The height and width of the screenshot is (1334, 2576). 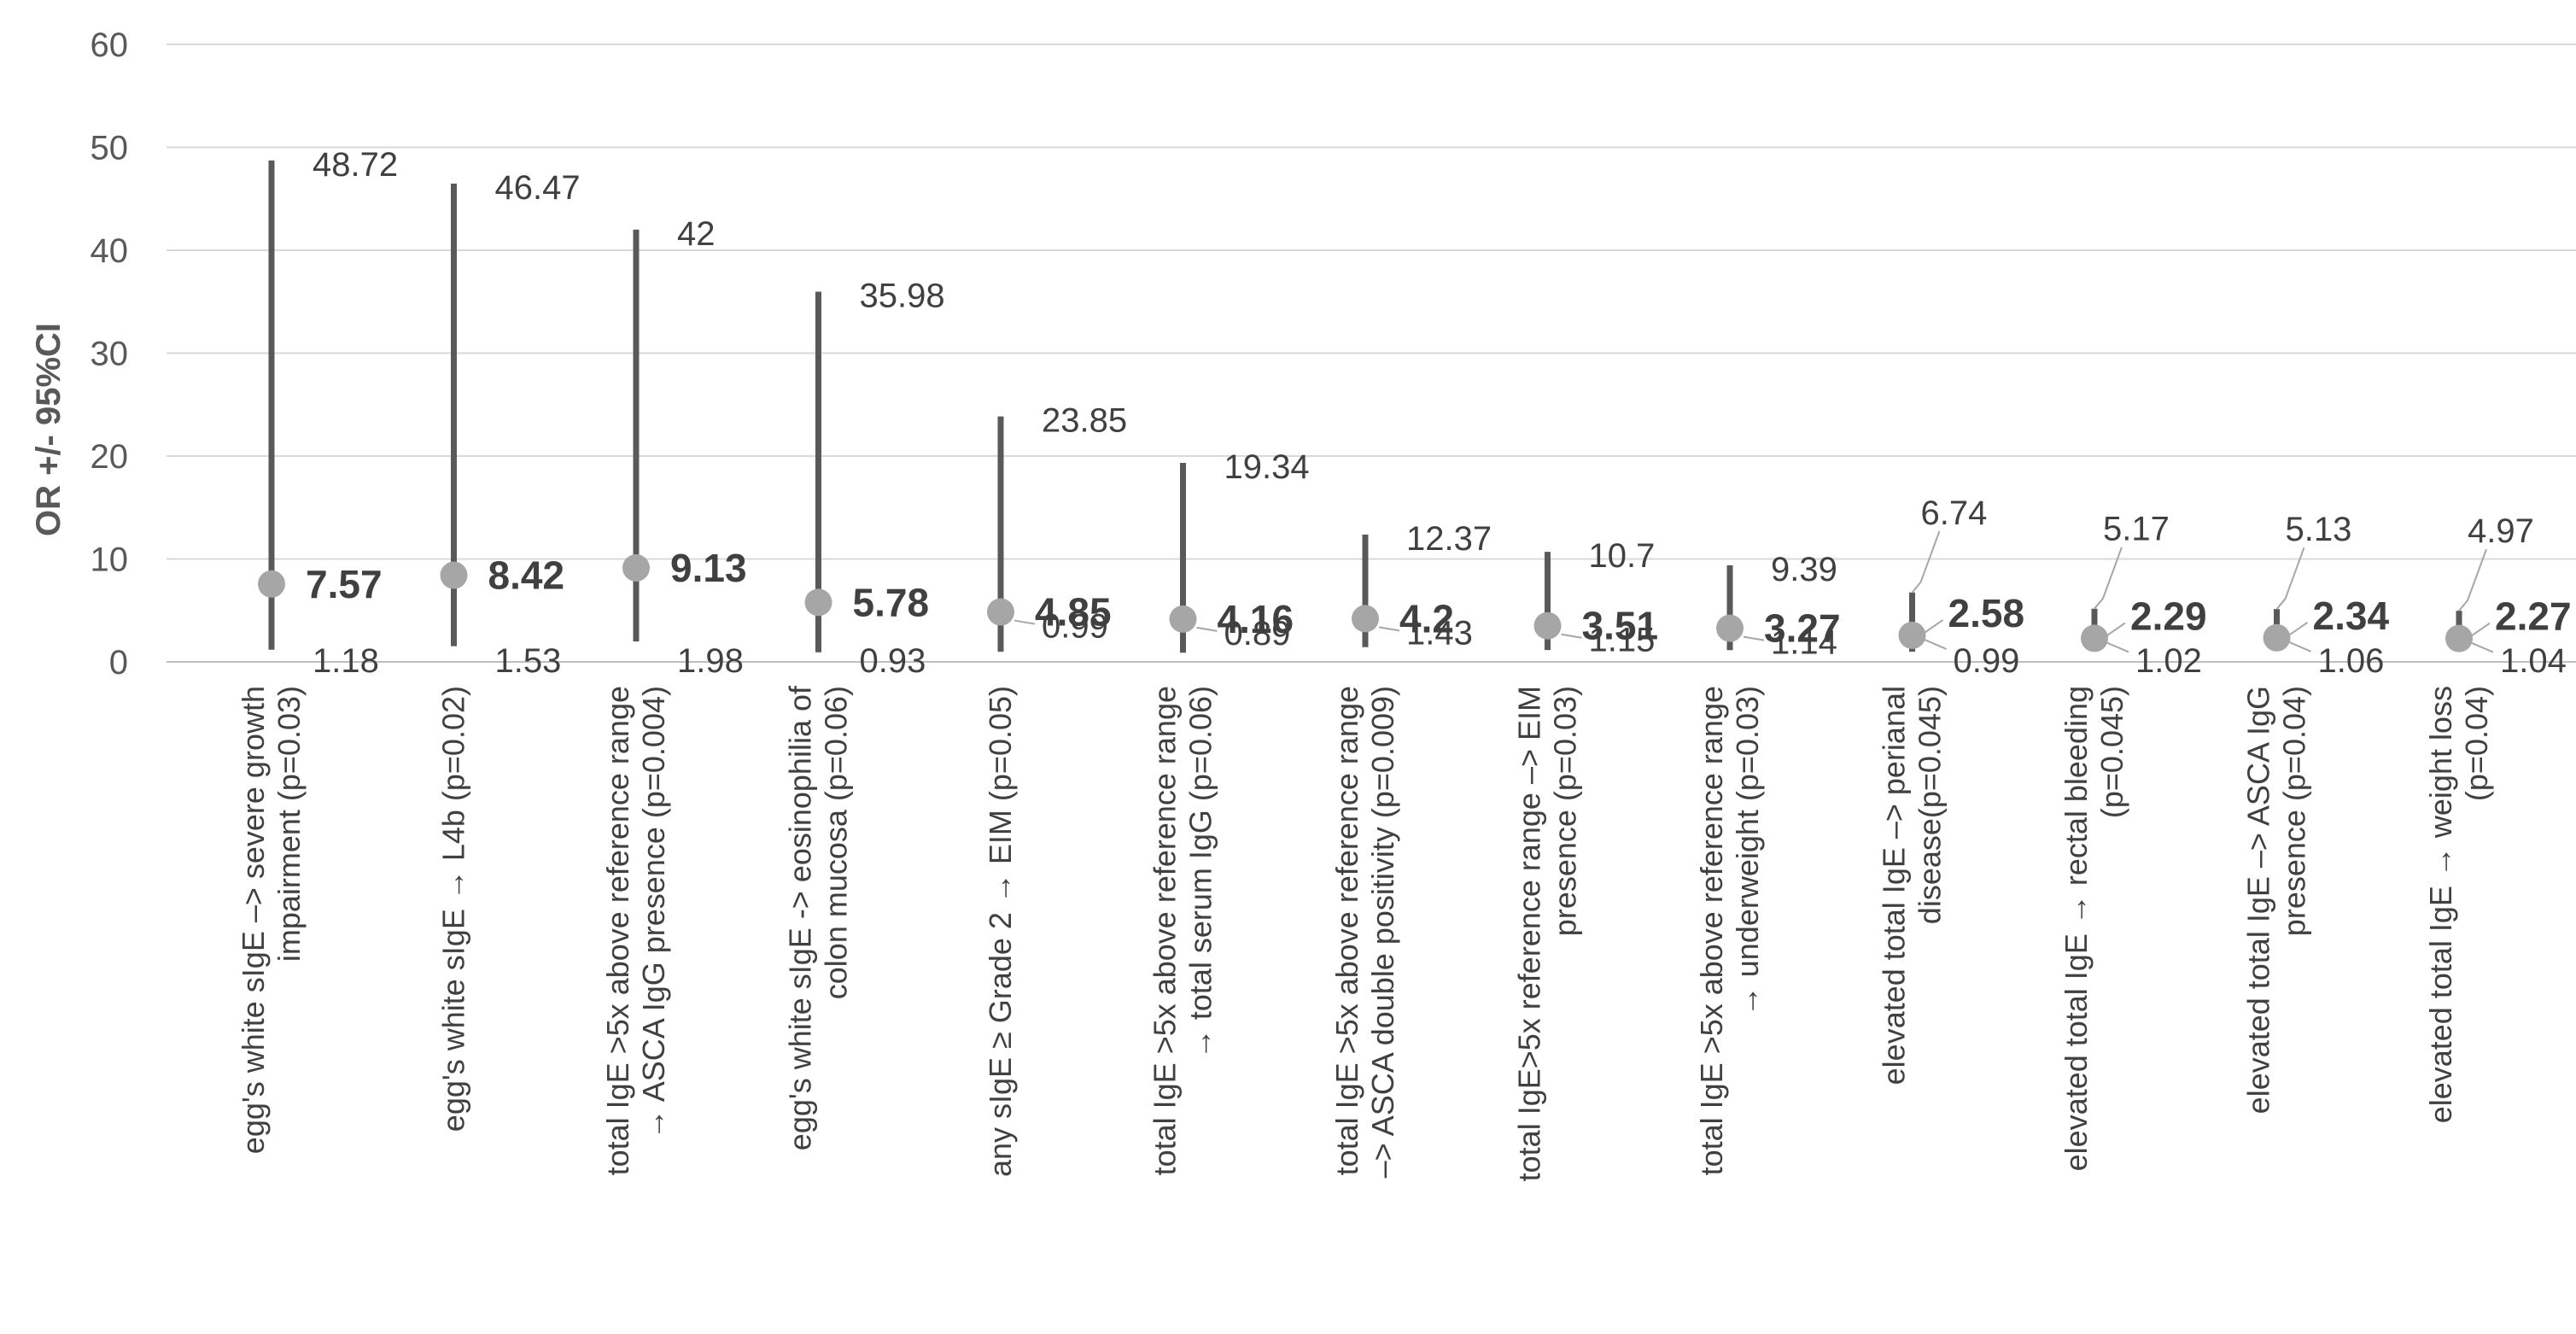 What do you see at coordinates (118, 663) in the screenshot?
I see `y-tick-label: 0` at bounding box center [118, 663].